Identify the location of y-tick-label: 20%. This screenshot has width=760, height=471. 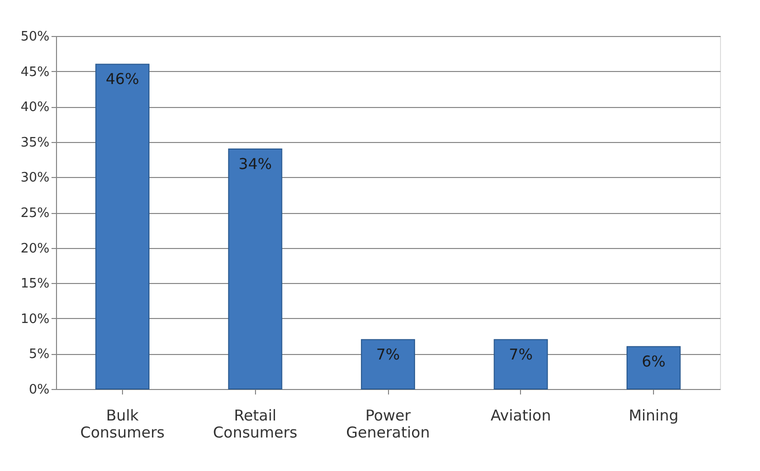
(35, 248).